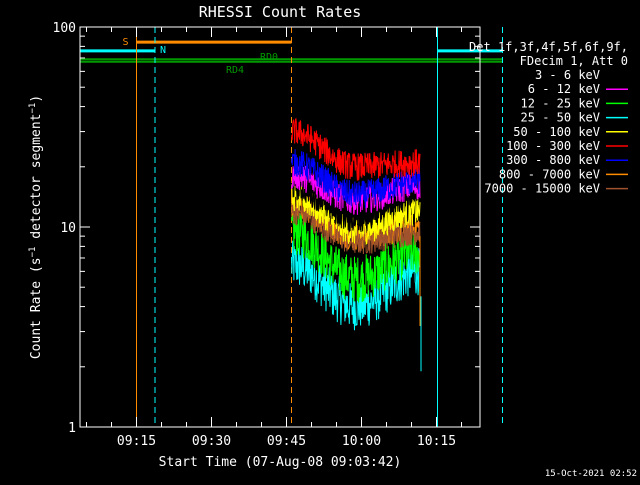 The width and height of the screenshot is (640, 485). Describe the element at coordinates (211, 441) in the screenshot. I see `x-tick-label: 09:30` at that location.